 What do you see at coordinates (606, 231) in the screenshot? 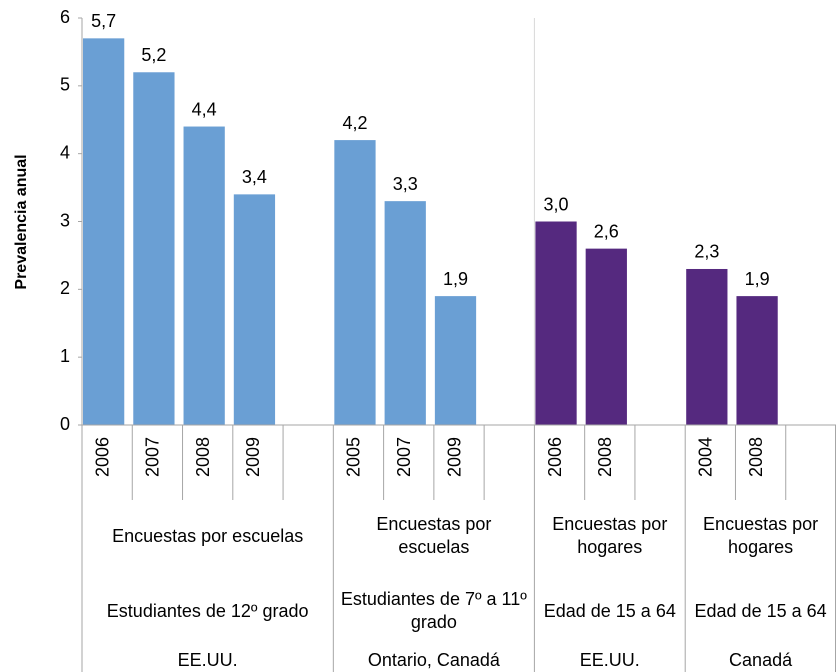
I see `data-label: 2,6` at bounding box center [606, 231].